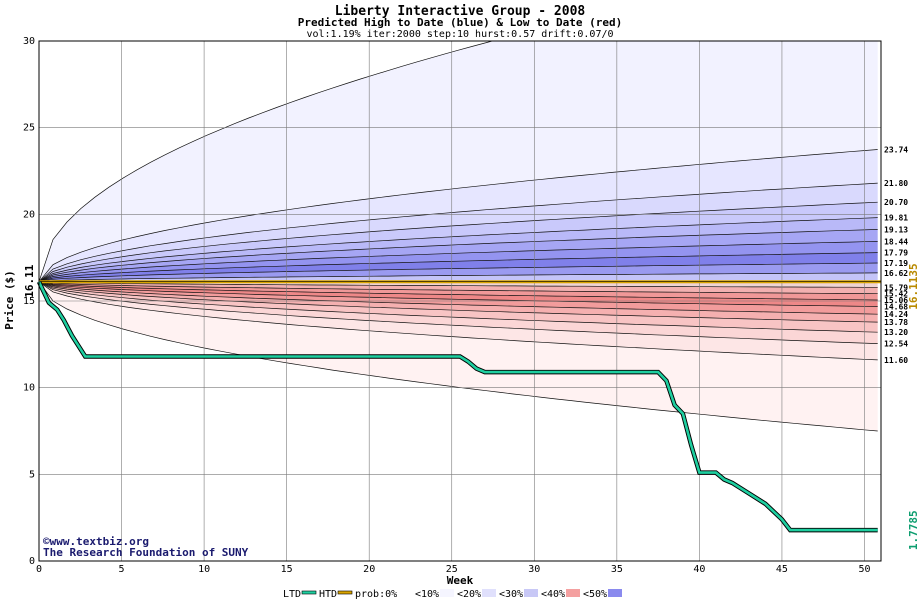 The height and width of the screenshot is (600, 920). Describe the element at coordinates (864, 569) in the screenshot. I see `x-tick-label-50: 50` at that location.